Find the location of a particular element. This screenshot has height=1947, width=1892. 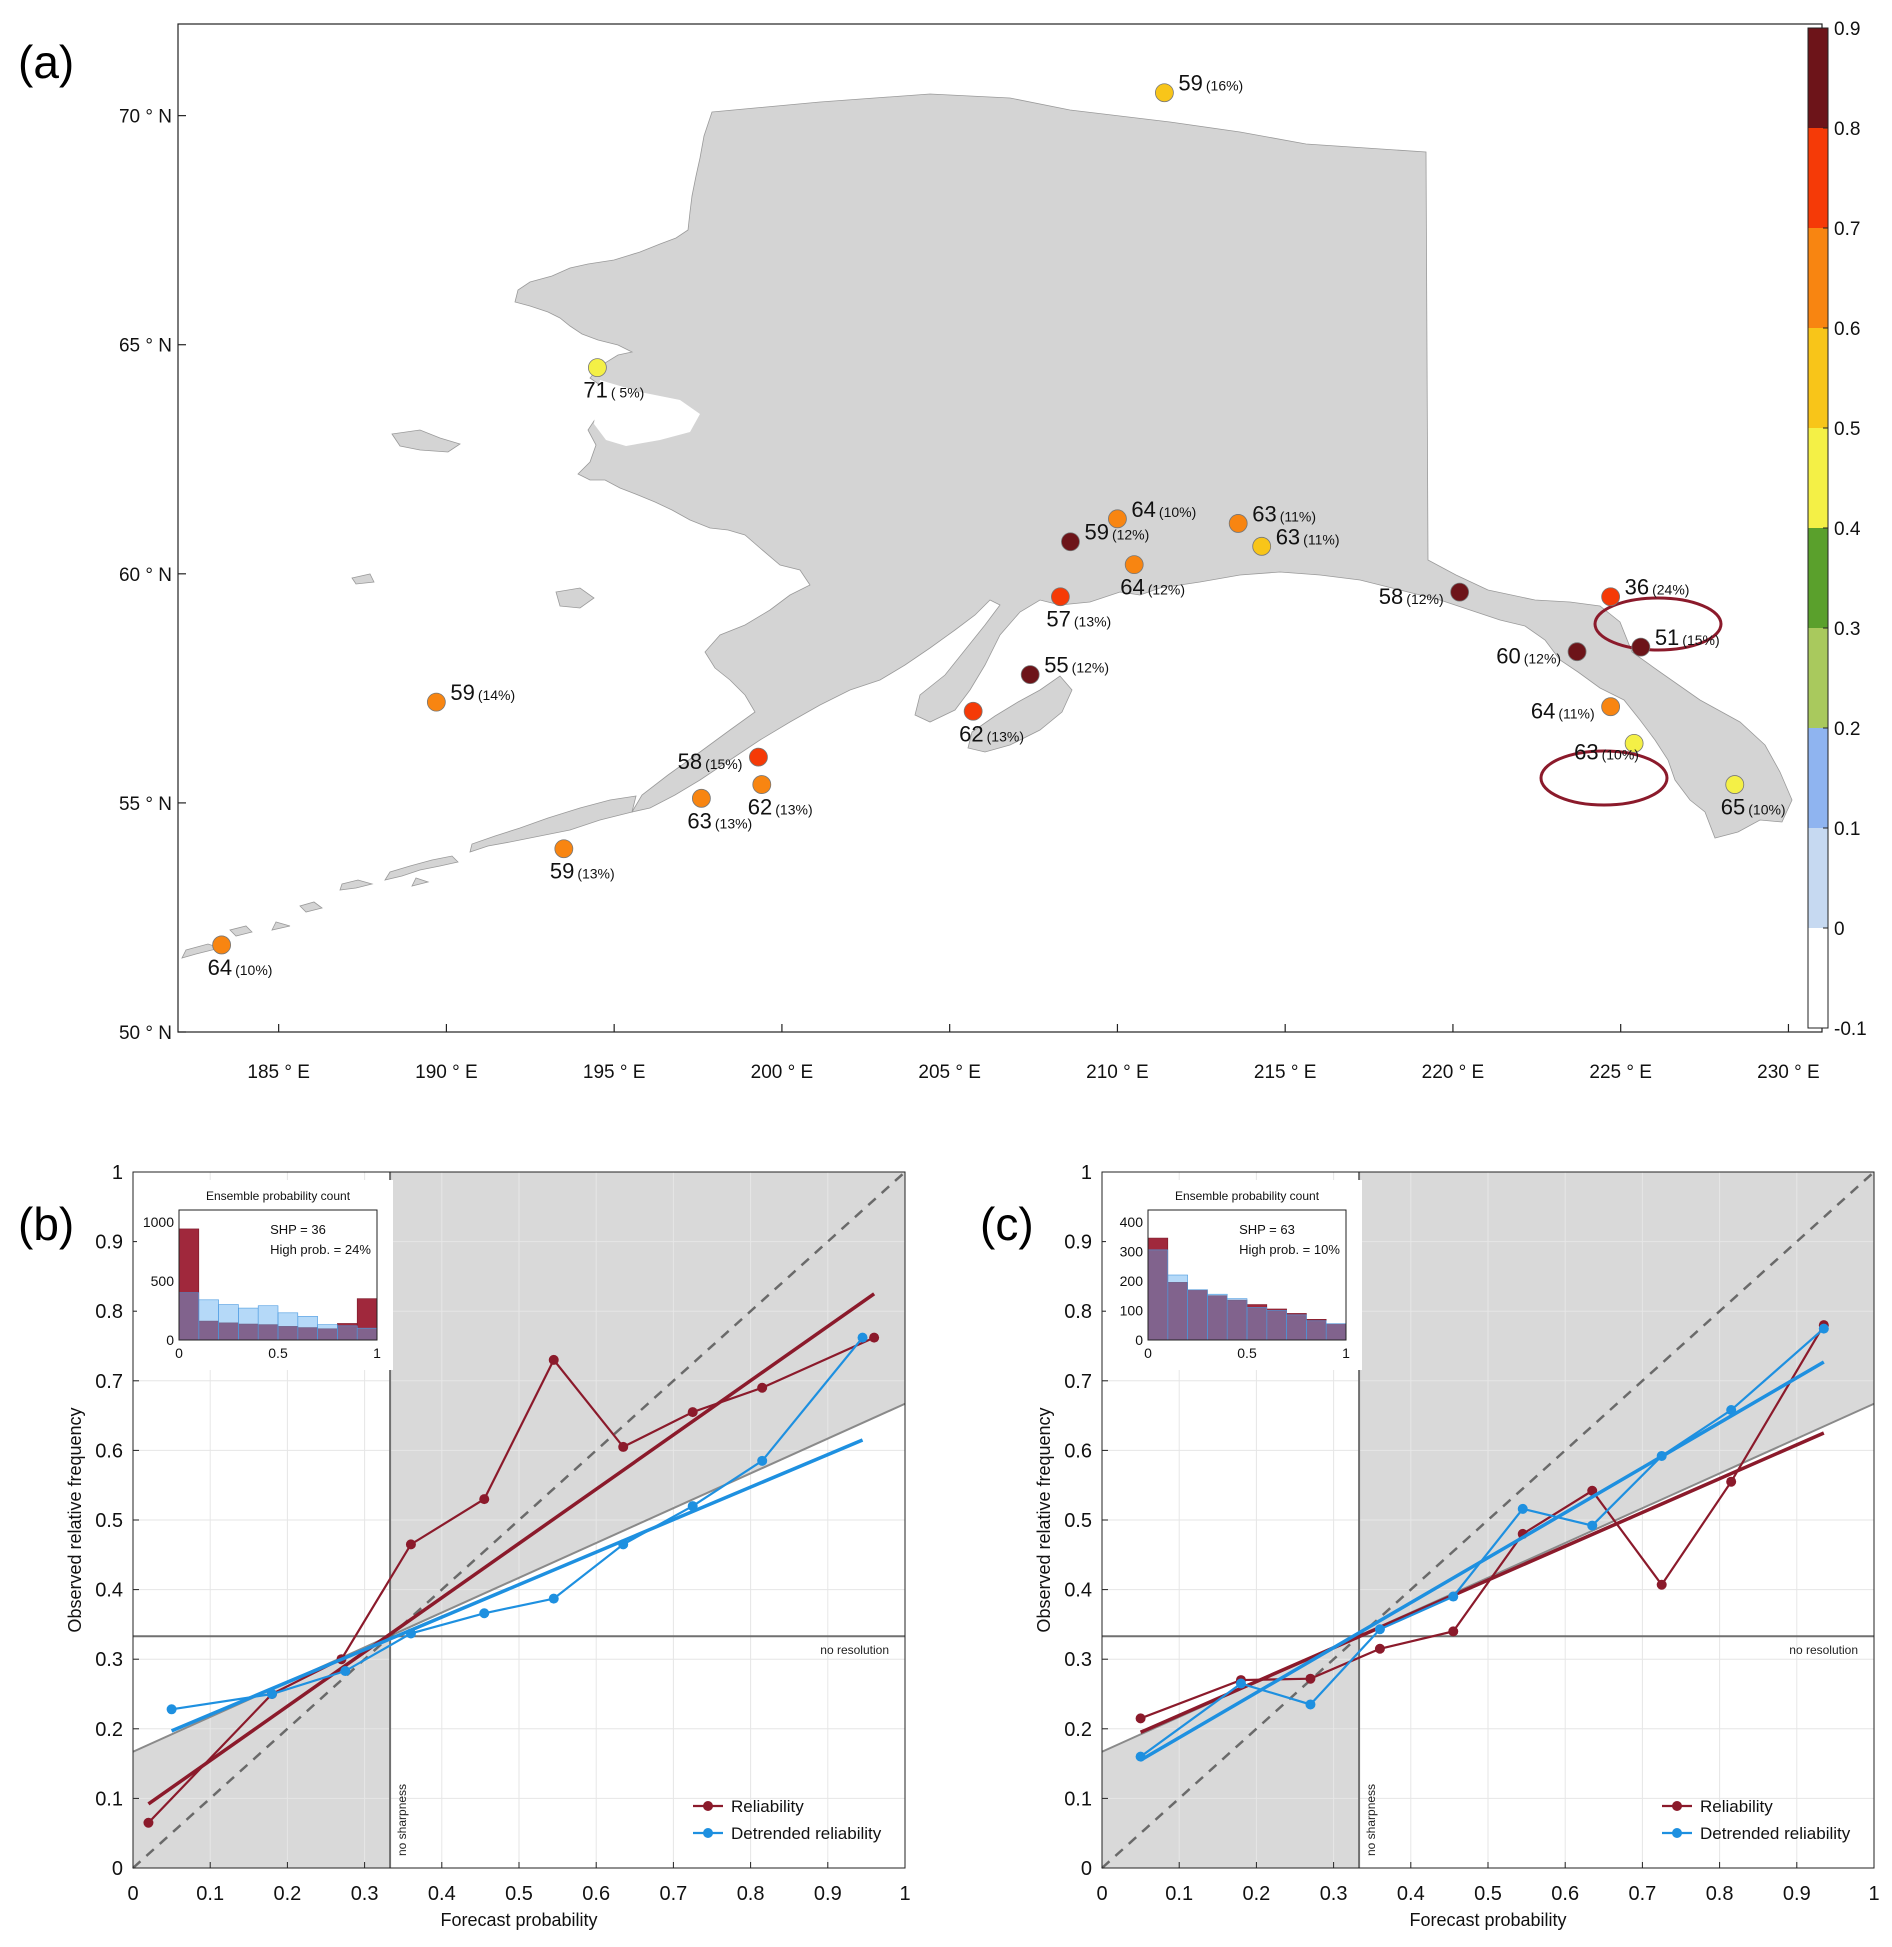

station-label: 64 (10%) is located at coordinates (240, 967).